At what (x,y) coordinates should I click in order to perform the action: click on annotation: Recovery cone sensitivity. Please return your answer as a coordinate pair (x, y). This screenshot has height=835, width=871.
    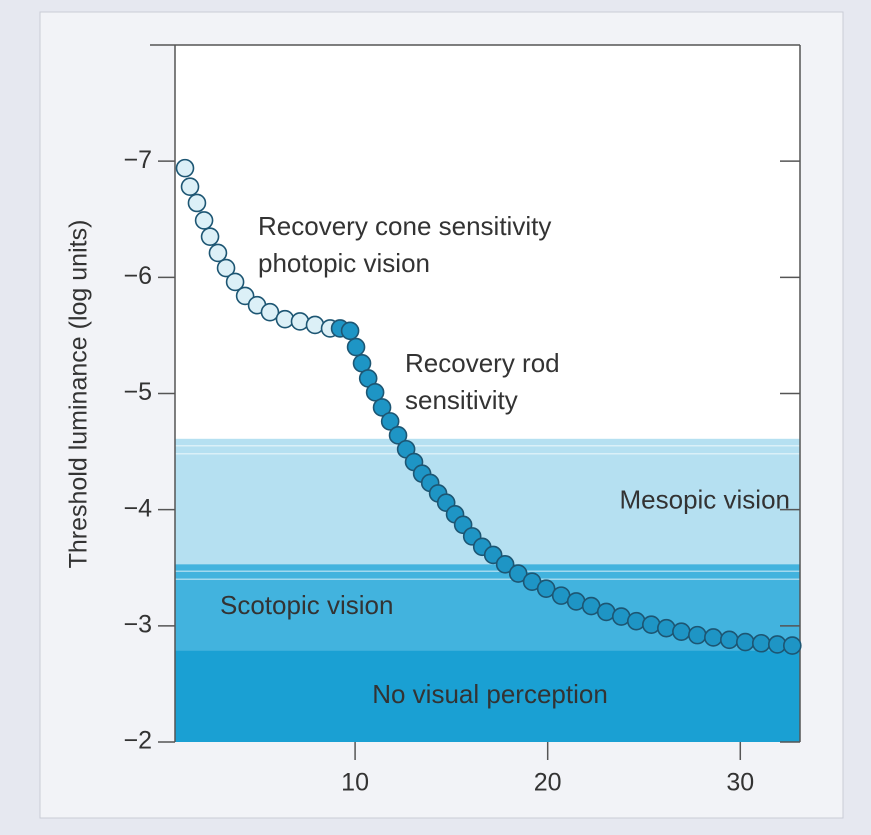
    Looking at the image, I should click on (404, 226).